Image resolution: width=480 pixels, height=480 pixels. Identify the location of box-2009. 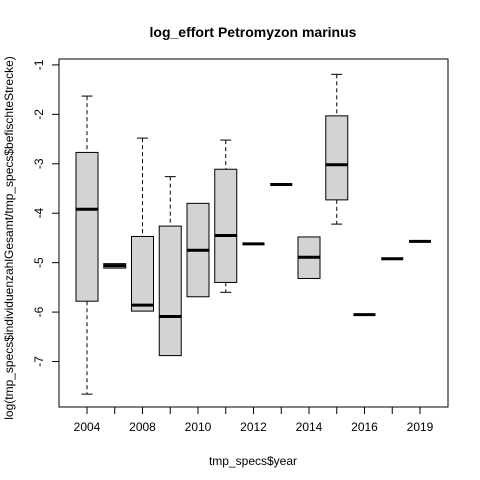
(170, 266).